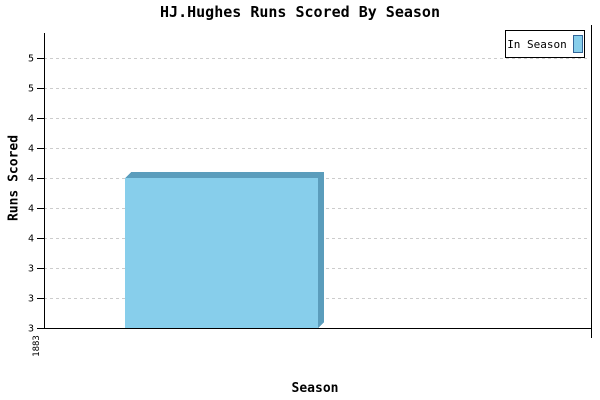 This screenshot has width=600, height=400. What do you see at coordinates (14, 178) in the screenshot?
I see `y-axis-title: Runs Scored` at bounding box center [14, 178].